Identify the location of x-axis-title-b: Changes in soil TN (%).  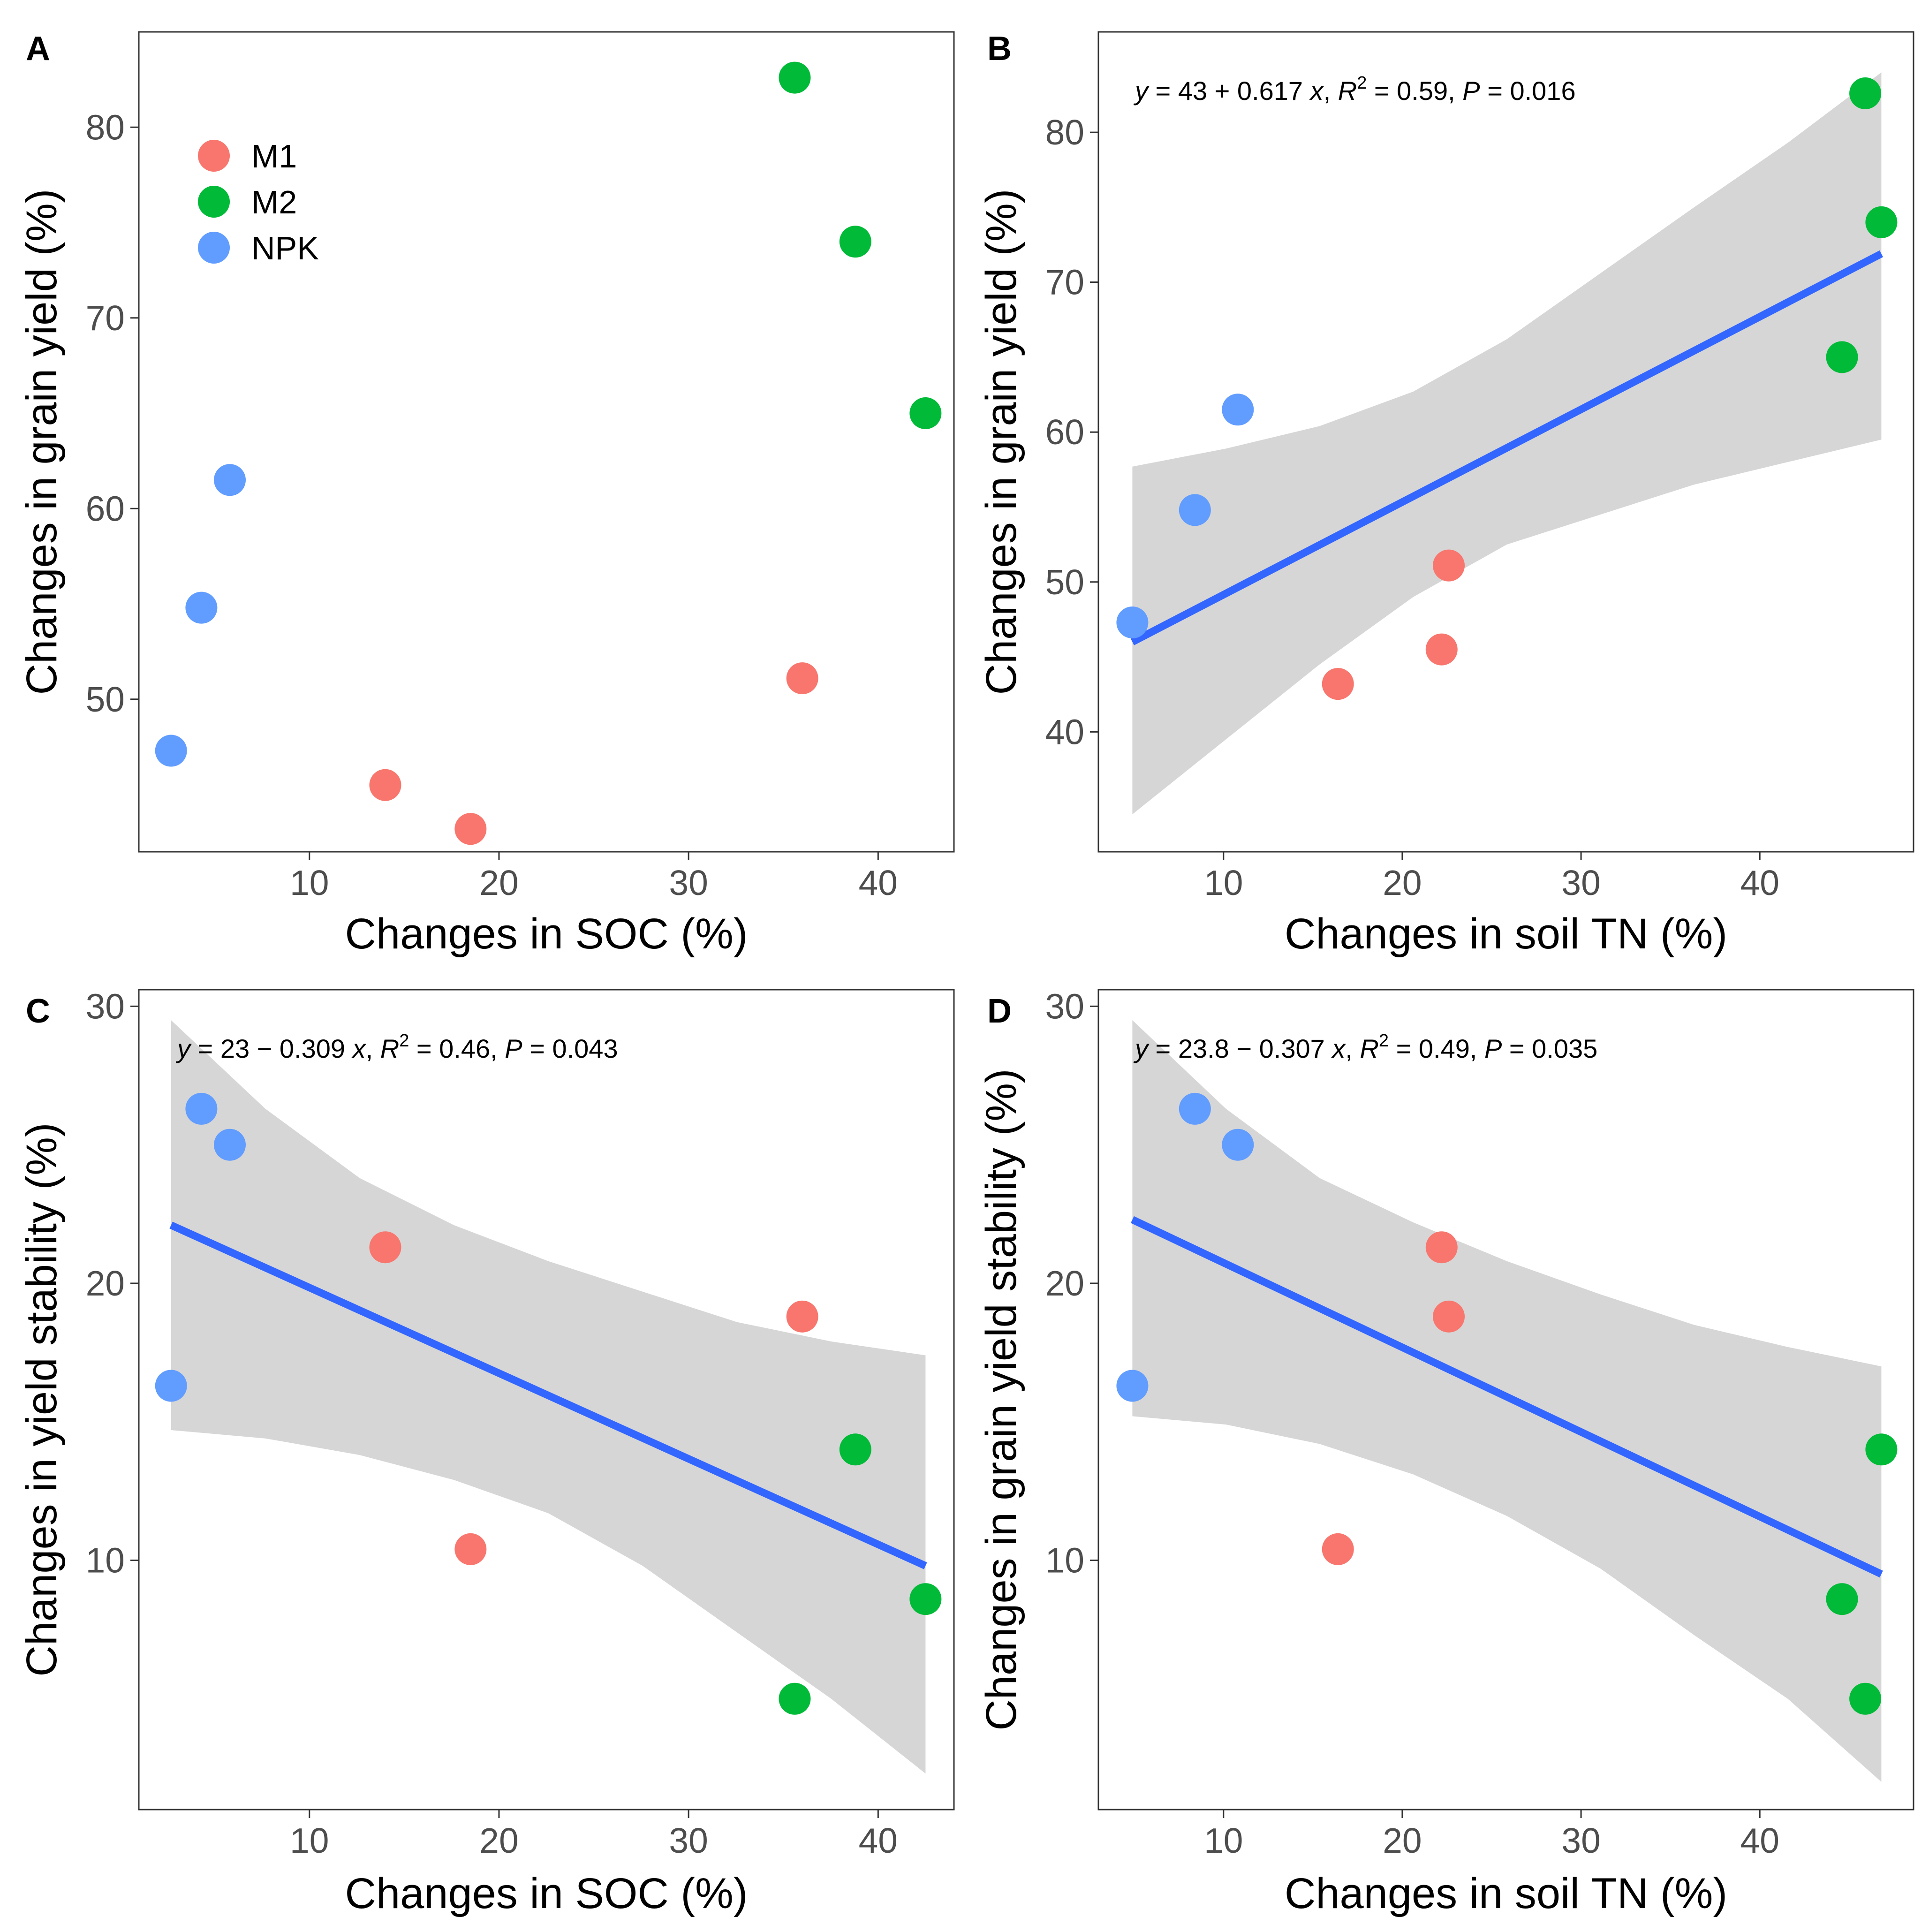
(1506, 934).